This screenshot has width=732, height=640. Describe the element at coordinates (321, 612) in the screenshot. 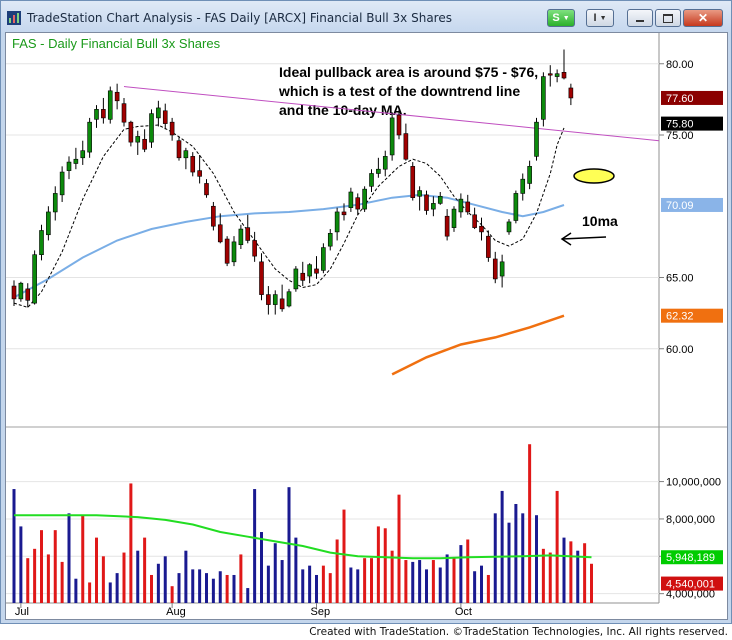

I see `date-tick-label: Sep` at that location.